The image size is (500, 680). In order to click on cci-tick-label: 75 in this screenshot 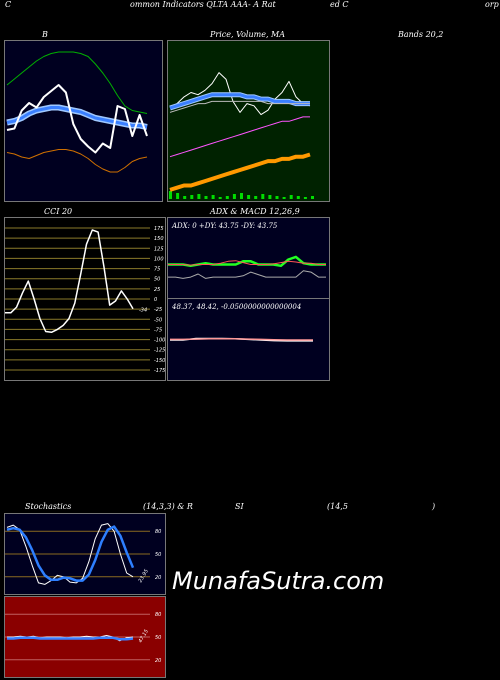, I will do `click(157, 270)`.